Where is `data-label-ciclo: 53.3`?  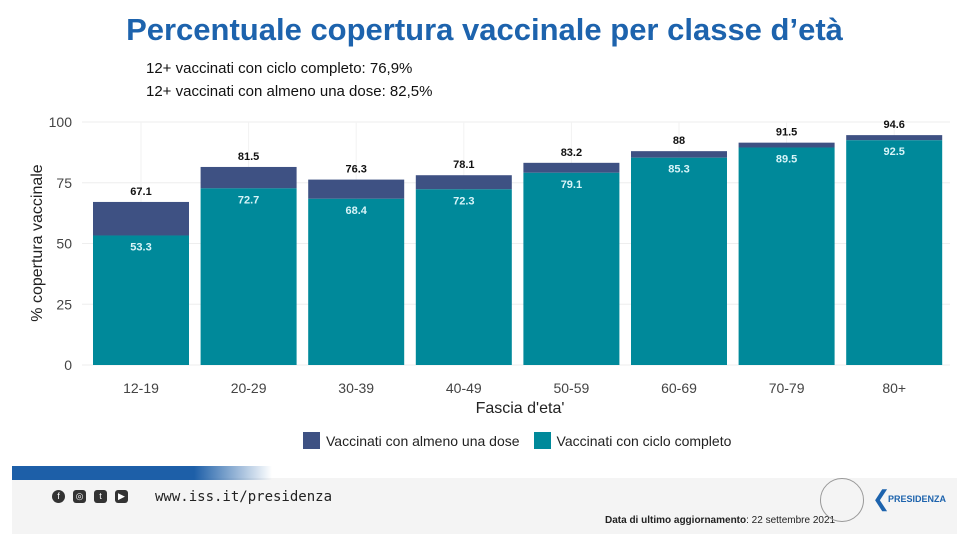 data-label-ciclo: 53.3 is located at coordinates (140, 247).